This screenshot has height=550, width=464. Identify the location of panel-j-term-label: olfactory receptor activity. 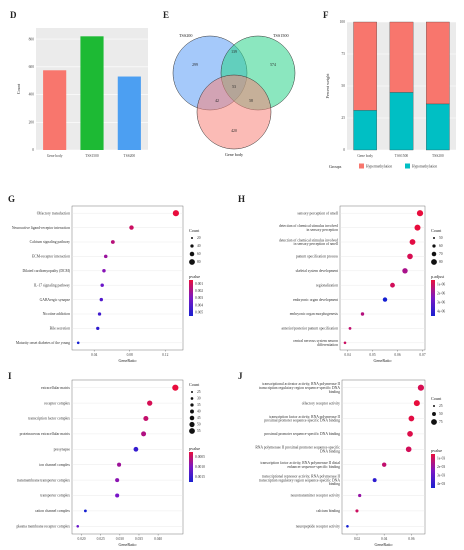
(321, 403).